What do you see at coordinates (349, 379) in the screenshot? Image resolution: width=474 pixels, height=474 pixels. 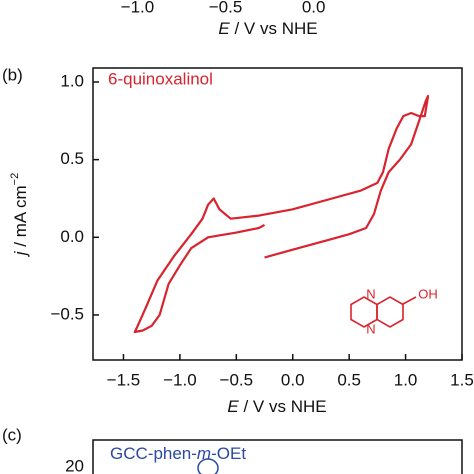 I see `x-tick-label: 0.5` at bounding box center [349, 379].